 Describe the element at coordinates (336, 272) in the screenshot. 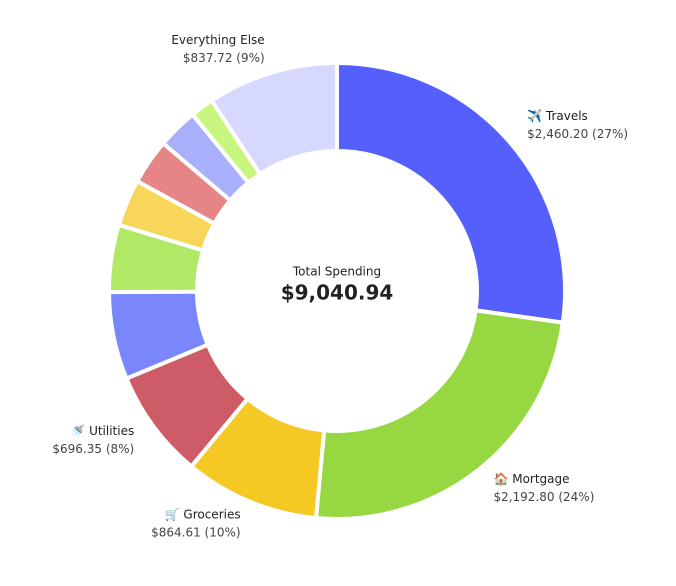

I see `center-title: Total Spending` at that location.